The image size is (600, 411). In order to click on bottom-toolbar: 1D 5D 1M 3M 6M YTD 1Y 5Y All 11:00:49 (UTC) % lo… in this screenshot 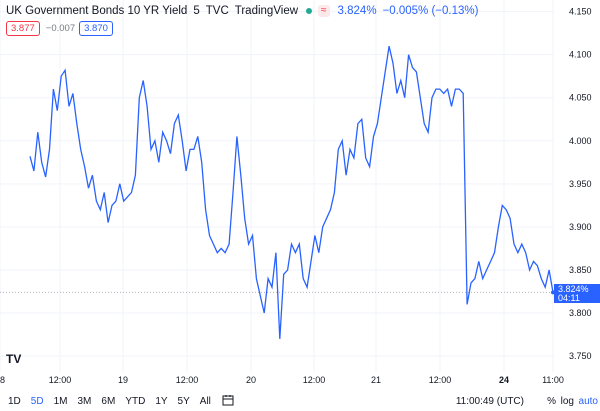, I will do `click(300, 401)`.